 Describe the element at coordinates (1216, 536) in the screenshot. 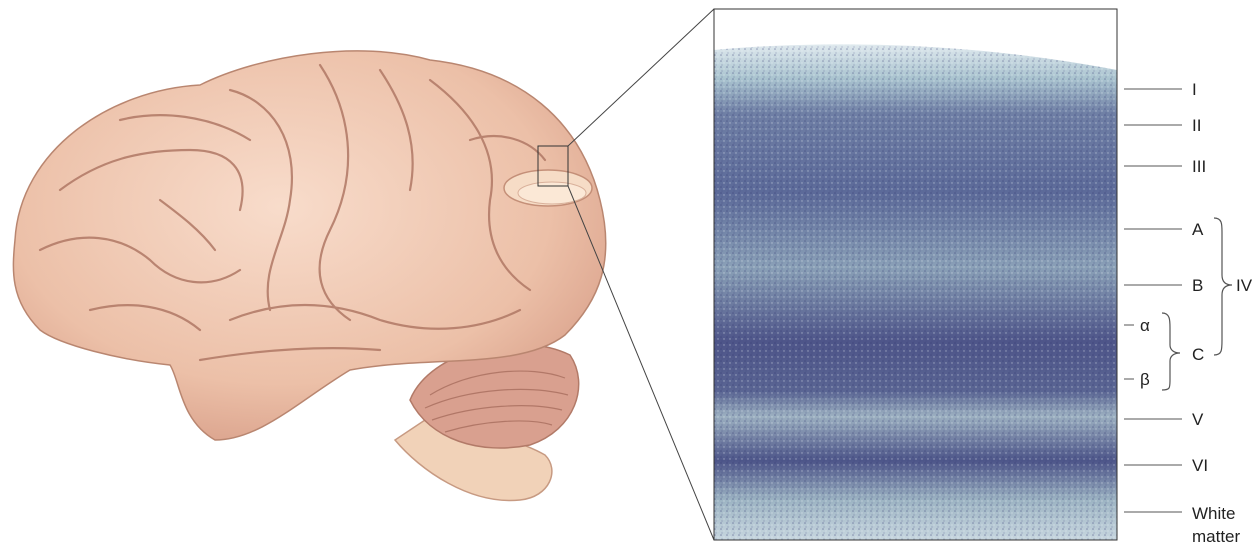

I see `layer-label-matter: matter` at that location.